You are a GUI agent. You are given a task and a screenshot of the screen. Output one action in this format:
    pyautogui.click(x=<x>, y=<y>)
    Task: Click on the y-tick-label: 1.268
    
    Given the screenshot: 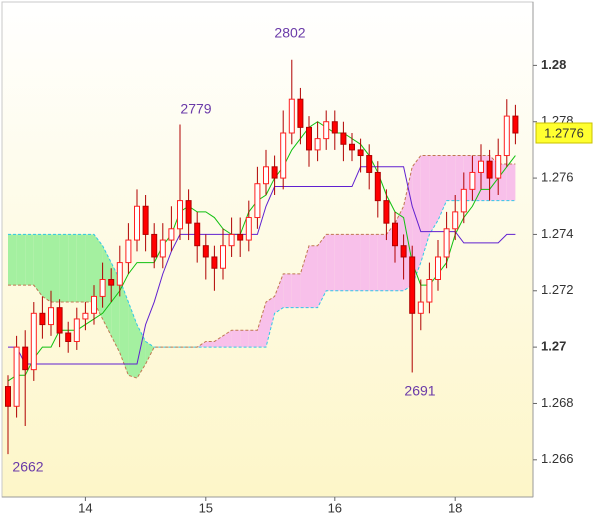 What is the action you would take?
    pyautogui.click(x=557, y=402)
    